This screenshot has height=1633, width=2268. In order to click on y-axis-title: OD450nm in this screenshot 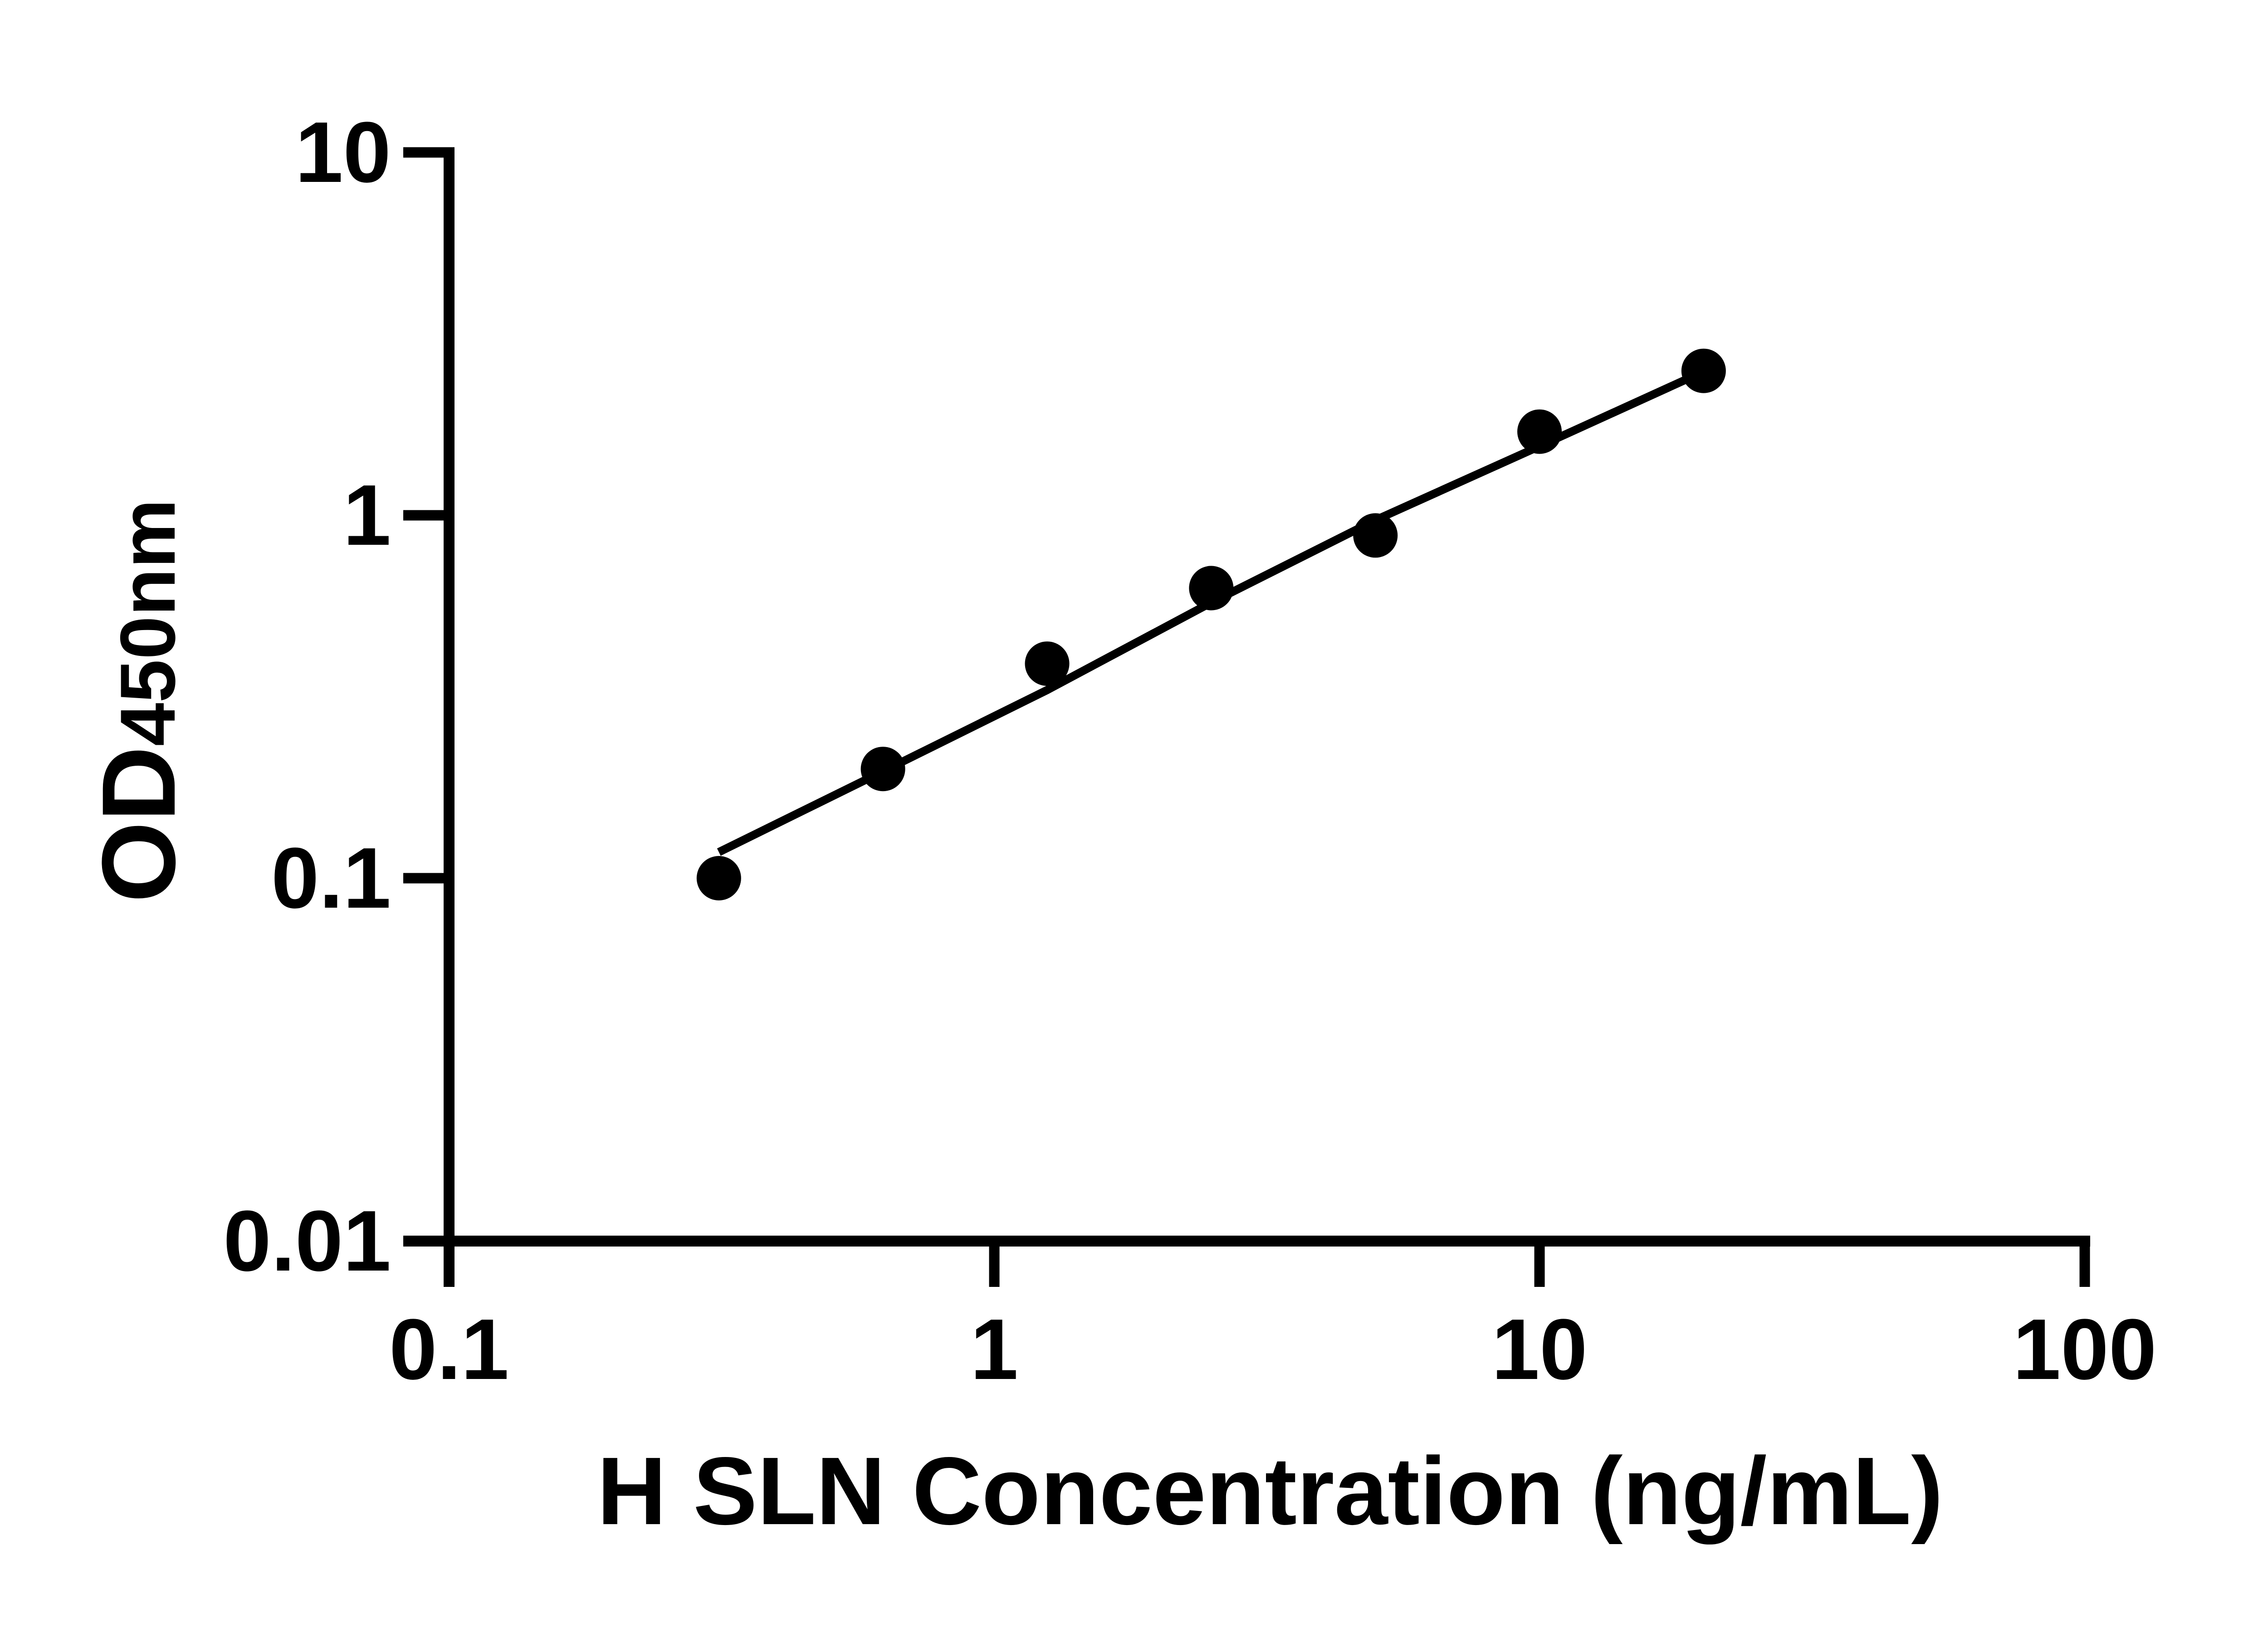, I will do `click(139, 701)`.